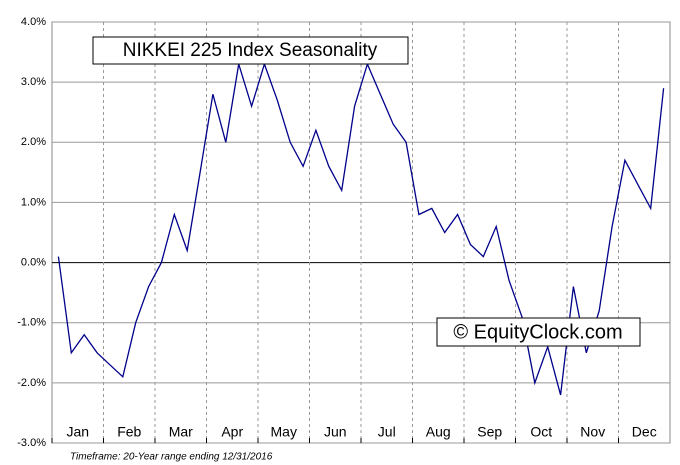  What do you see at coordinates (33, 22) in the screenshot?
I see `y-tick-label: 4.0%` at bounding box center [33, 22].